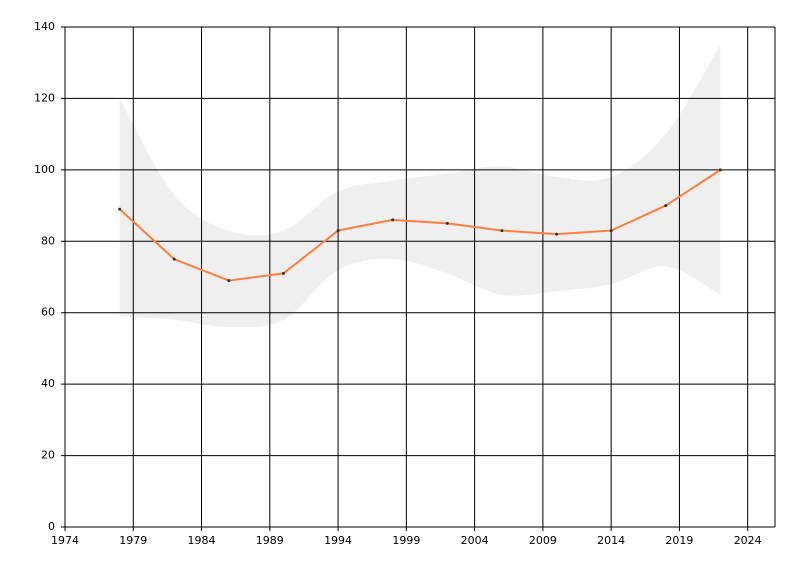  I want to click on y-tick-label: 40, so click(48, 383).